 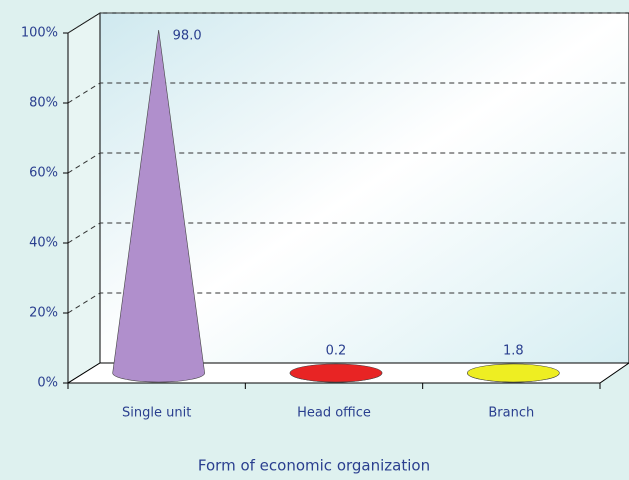 I want to click on value-label: 1.8, so click(x=513, y=351).